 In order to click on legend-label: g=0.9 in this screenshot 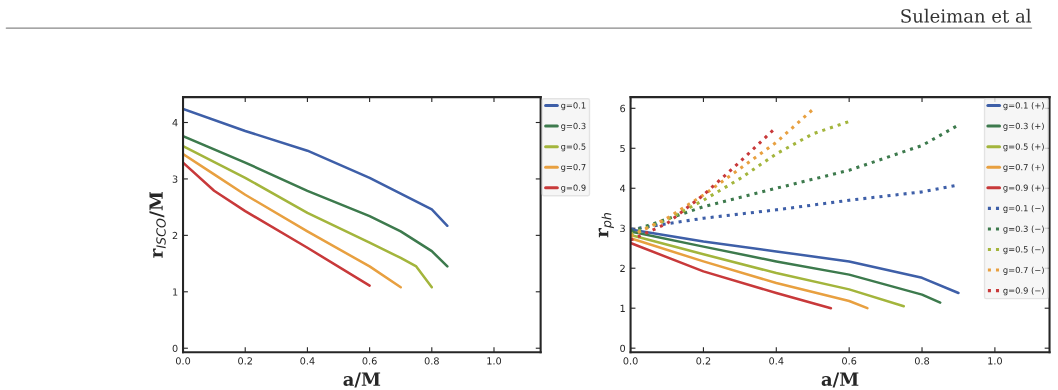, I will do `click(573, 188)`.